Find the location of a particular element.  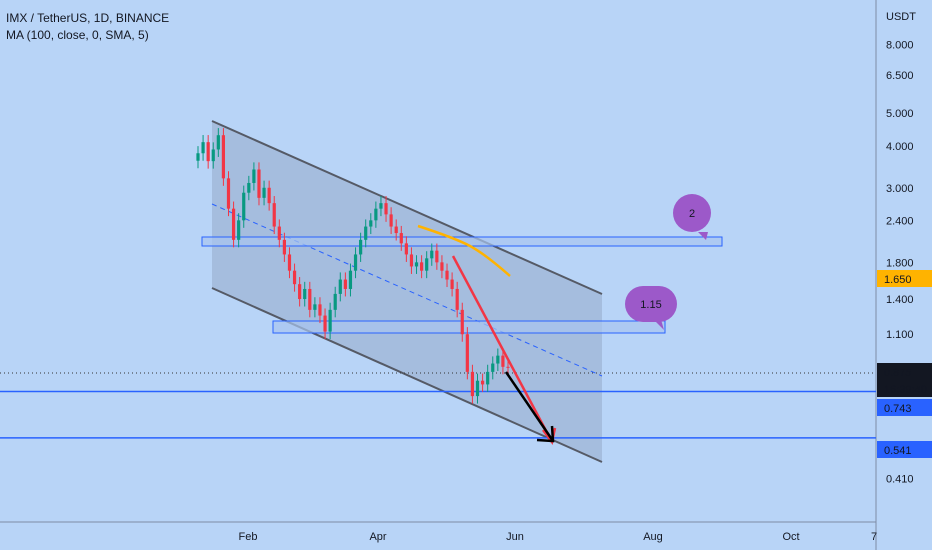

price-label-text: 0.875 is located at coordinates (898, 373).